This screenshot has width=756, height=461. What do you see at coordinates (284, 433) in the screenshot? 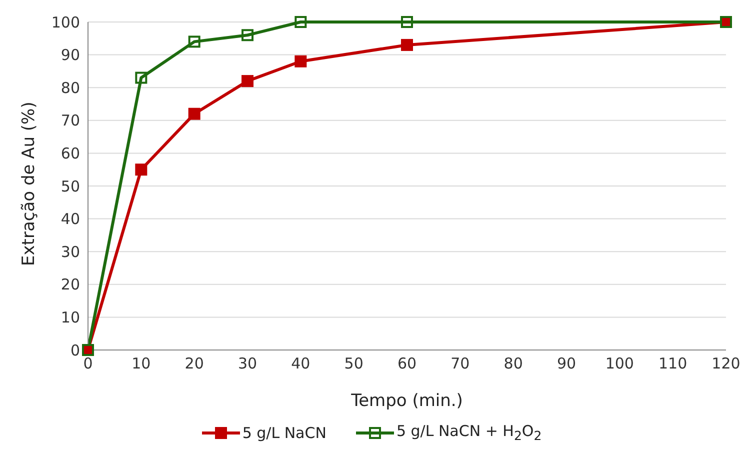
I see `legend-label: 5 g/L NaCN` at bounding box center [284, 433].